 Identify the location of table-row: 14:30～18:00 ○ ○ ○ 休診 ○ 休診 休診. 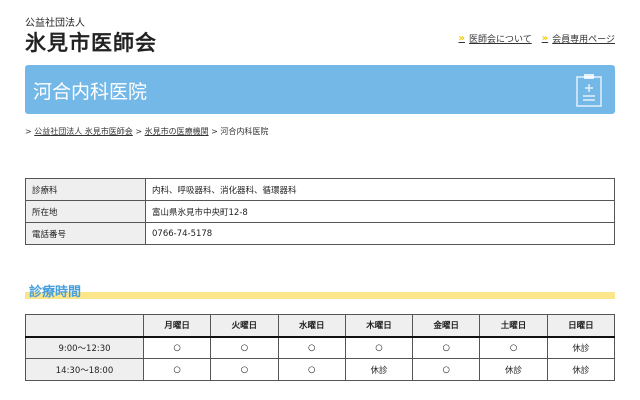
(320, 369).